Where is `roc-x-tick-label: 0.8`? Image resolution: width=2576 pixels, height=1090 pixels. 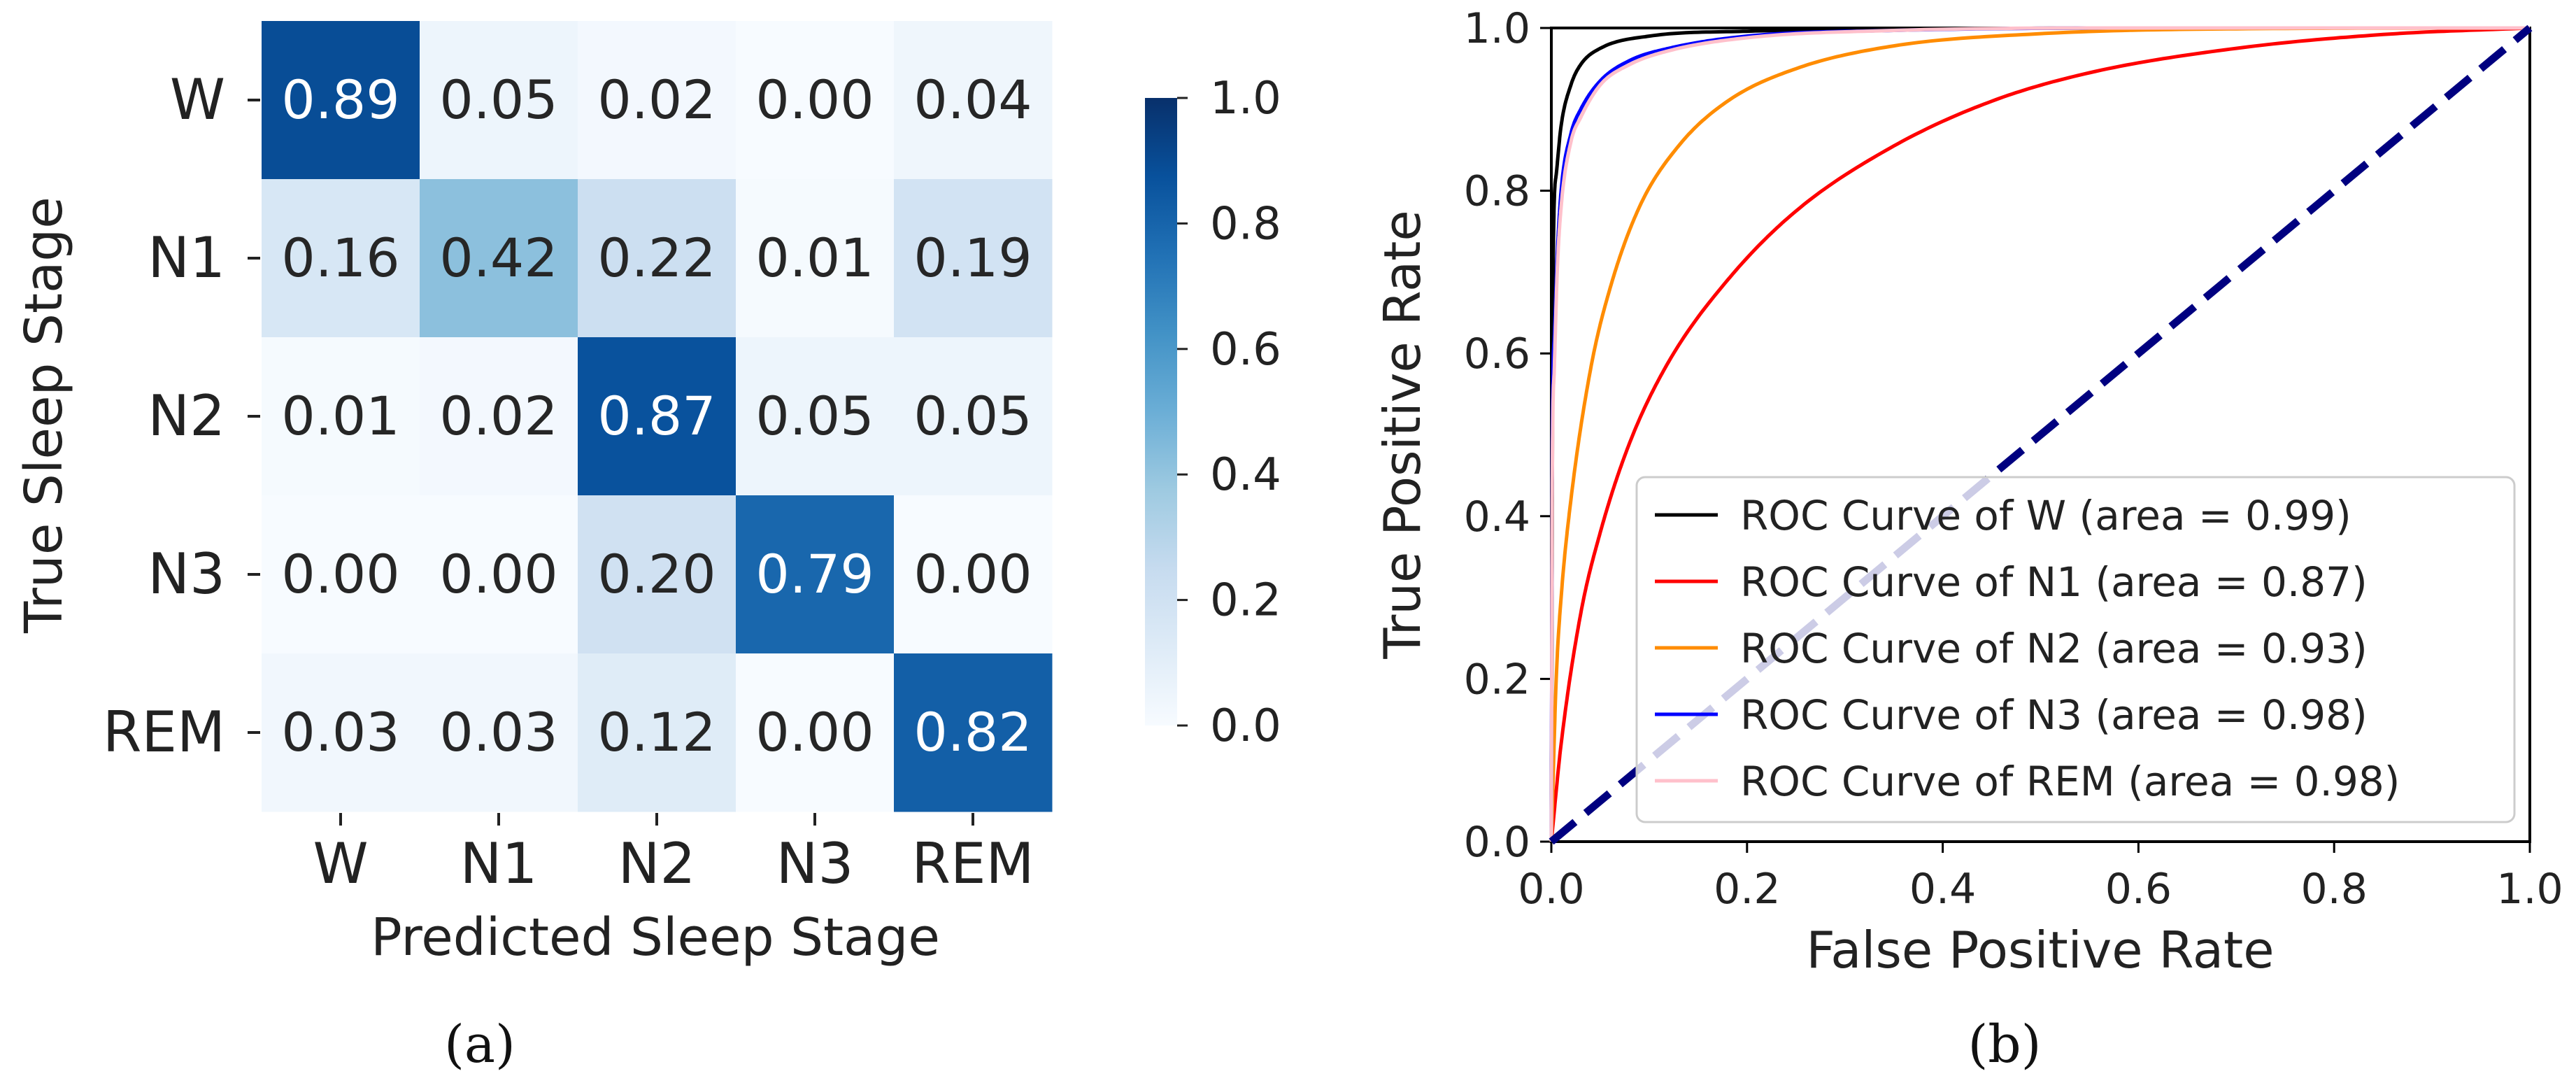
roc-x-tick-label: 0.8 is located at coordinates (2333, 889).